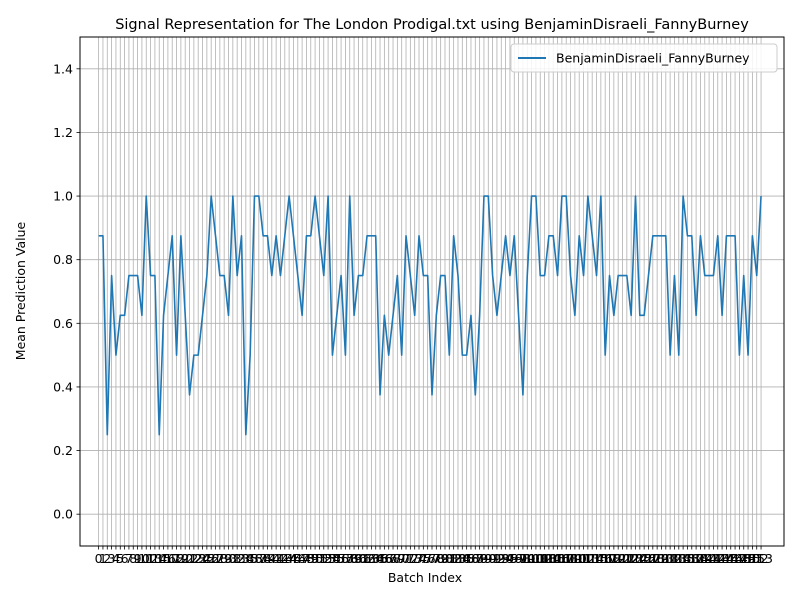 Image resolution: width=800 pixels, height=600 pixels. What do you see at coordinates (63, 68) in the screenshot?
I see `y-tick-label: 1.4` at bounding box center [63, 68].